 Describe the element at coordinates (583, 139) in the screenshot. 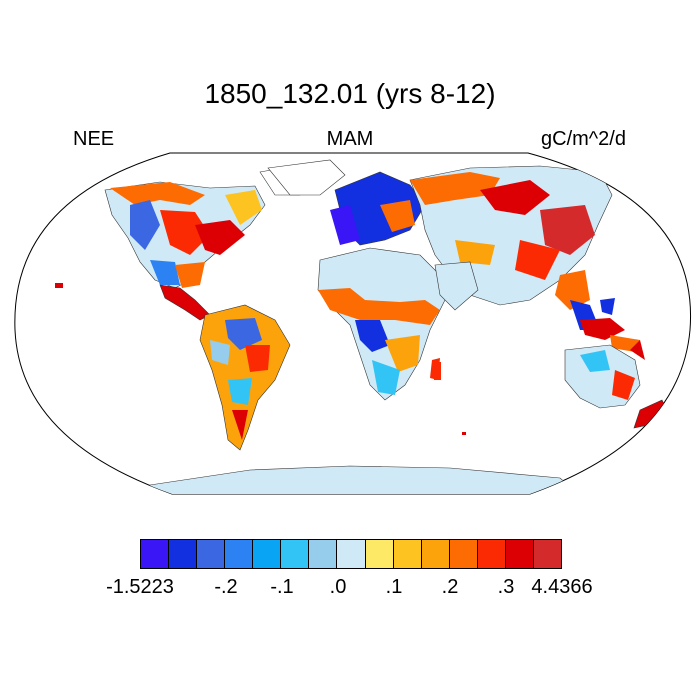

I see `units-label: gC/m^2/d` at that location.